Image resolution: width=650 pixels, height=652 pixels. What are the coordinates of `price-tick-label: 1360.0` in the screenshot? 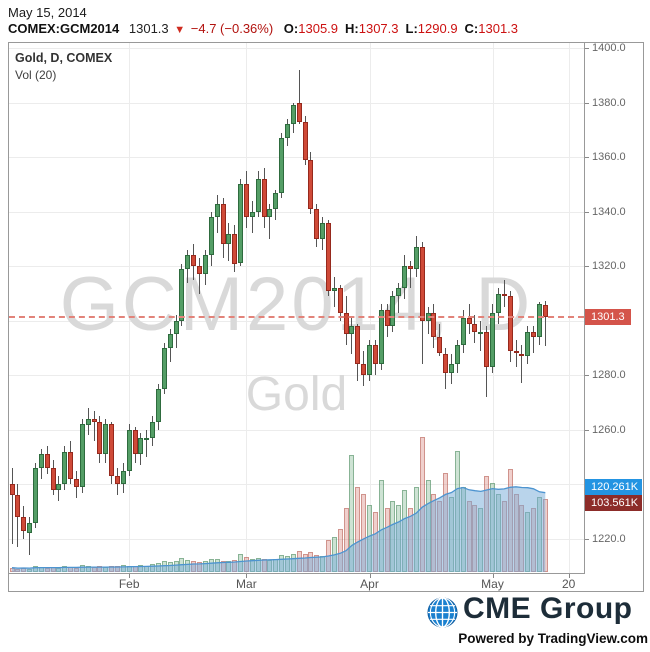 It's located at (609, 157).